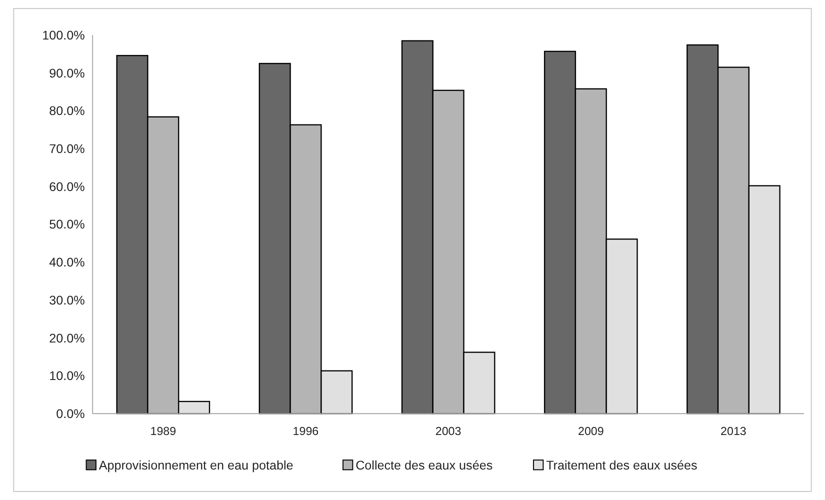 Image resolution: width=825 pixels, height=500 pixels. Describe the element at coordinates (67, 376) in the screenshot. I see `y-tick-label: 10.0%` at that location.